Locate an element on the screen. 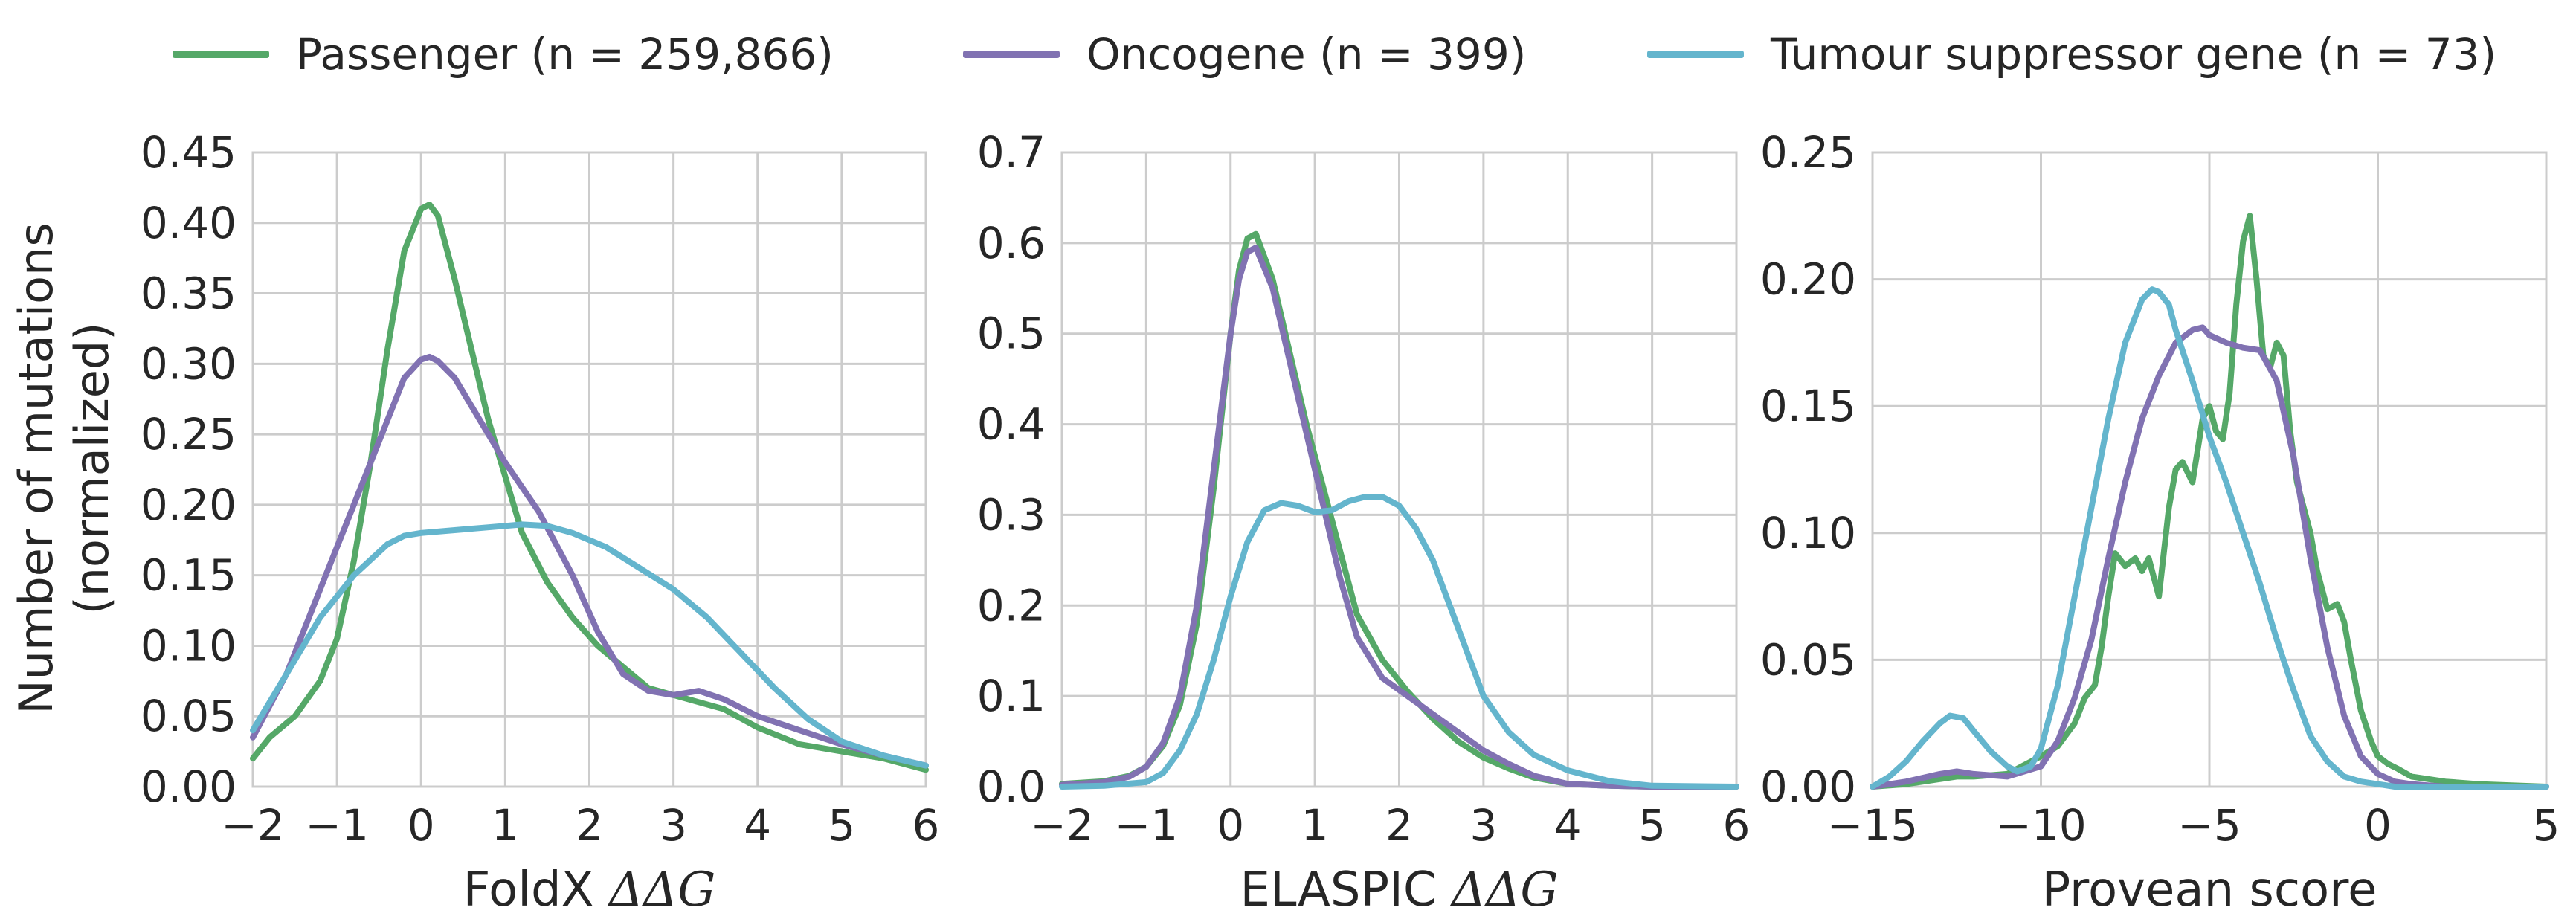  y-tick-label: 0.45 is located at coordinates (188, 152).